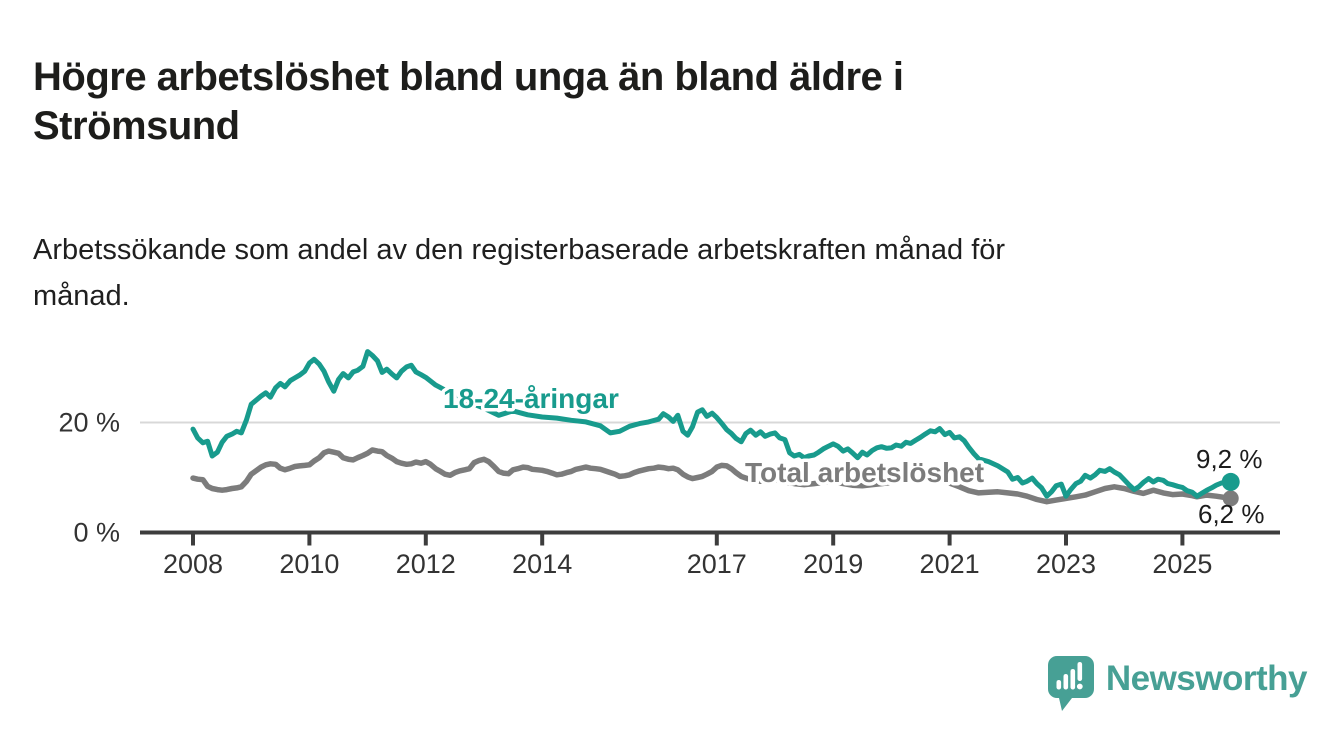 The image size is (1340, 734). What do you see at coordinates (1229, 459) in the screenshot?
I see `end-value-label-18-24: 9,2 %` at bounding box center [1229, 459].